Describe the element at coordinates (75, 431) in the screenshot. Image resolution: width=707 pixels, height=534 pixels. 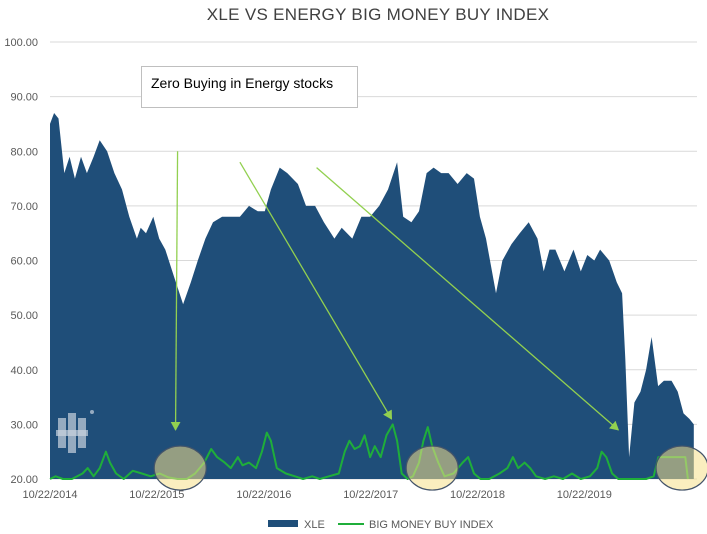
I see `watermark-logo-icon` at that location.